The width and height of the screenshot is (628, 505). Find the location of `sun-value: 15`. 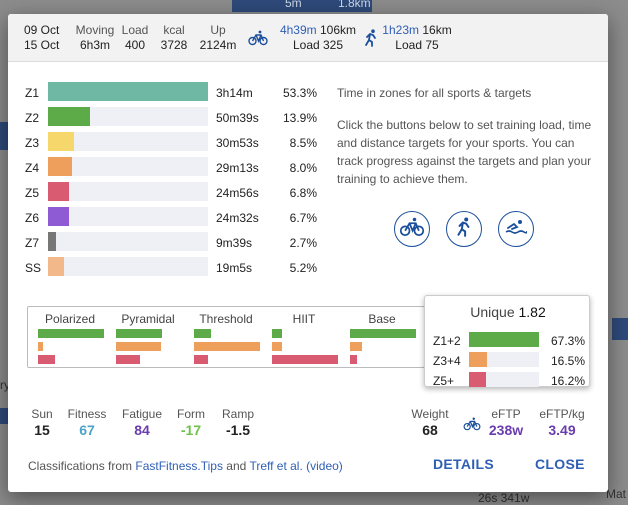

sun-value: 15 is located at coordinates (42, 430).